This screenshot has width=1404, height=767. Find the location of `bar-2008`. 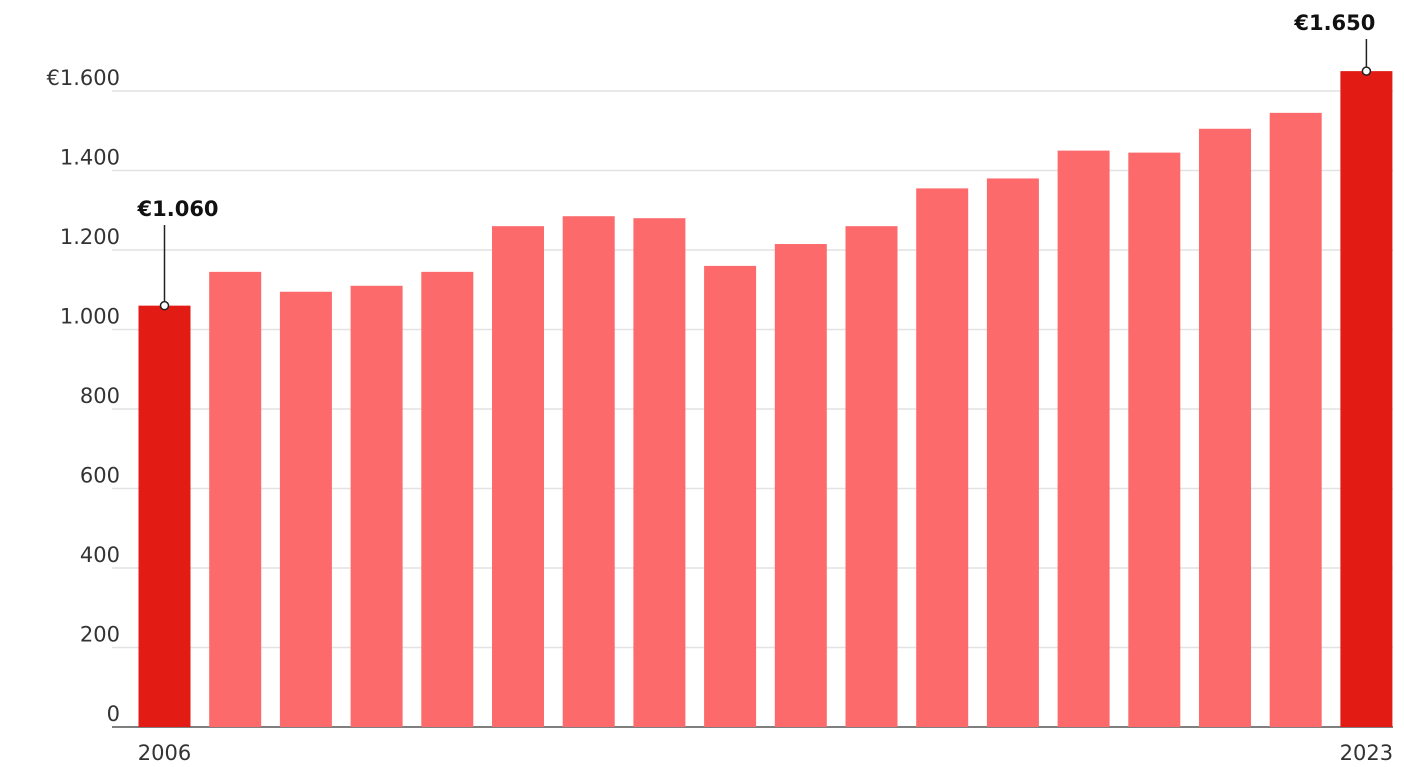

bar-2008 is located at coordinates (305, 509).